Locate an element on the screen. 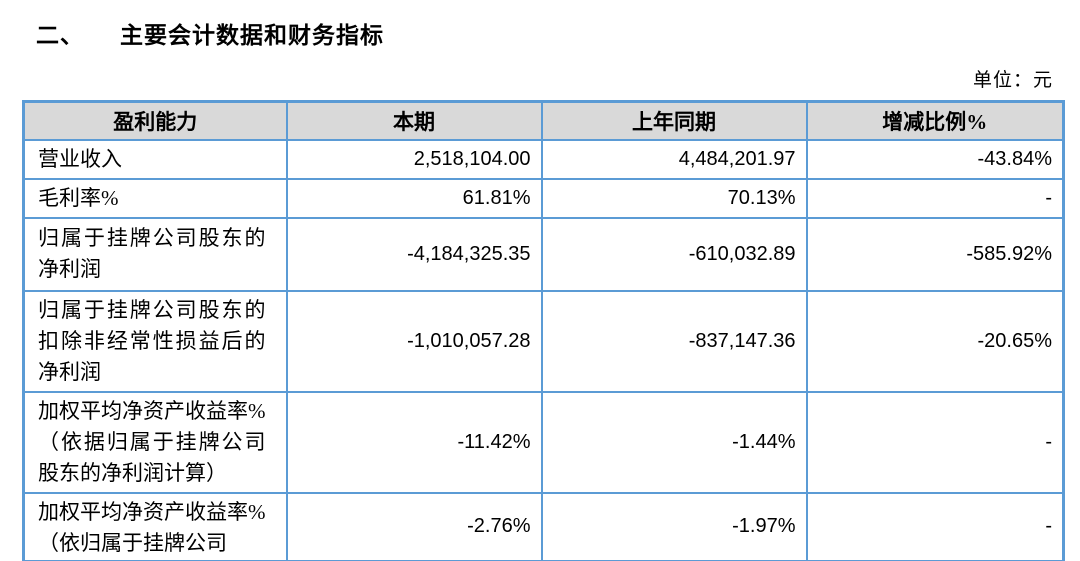  section-heading: 二、 主要会计数据和财务指标 is located at coordinates (210, 33).